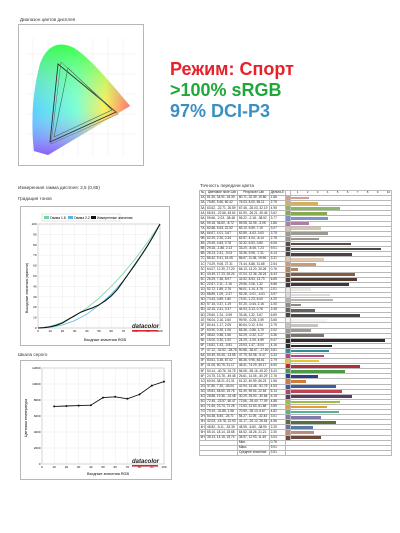 This screenshot has width=400, height=533. What do you see at coordinates (37, 416) in the screenshot?
I see `gray-ytick: 6000` at bounding box center [37, 416].